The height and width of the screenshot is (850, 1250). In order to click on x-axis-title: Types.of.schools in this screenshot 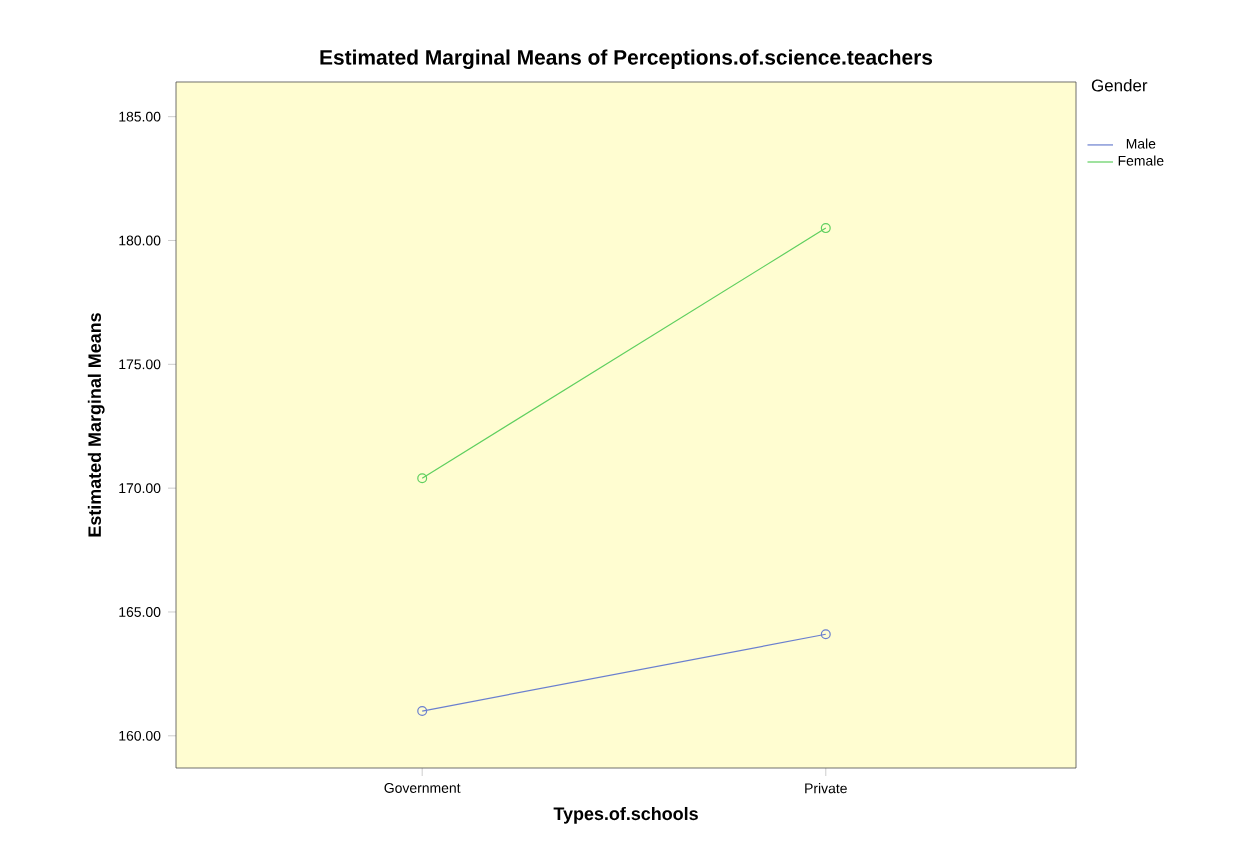, I will do `click(625, 815)`.